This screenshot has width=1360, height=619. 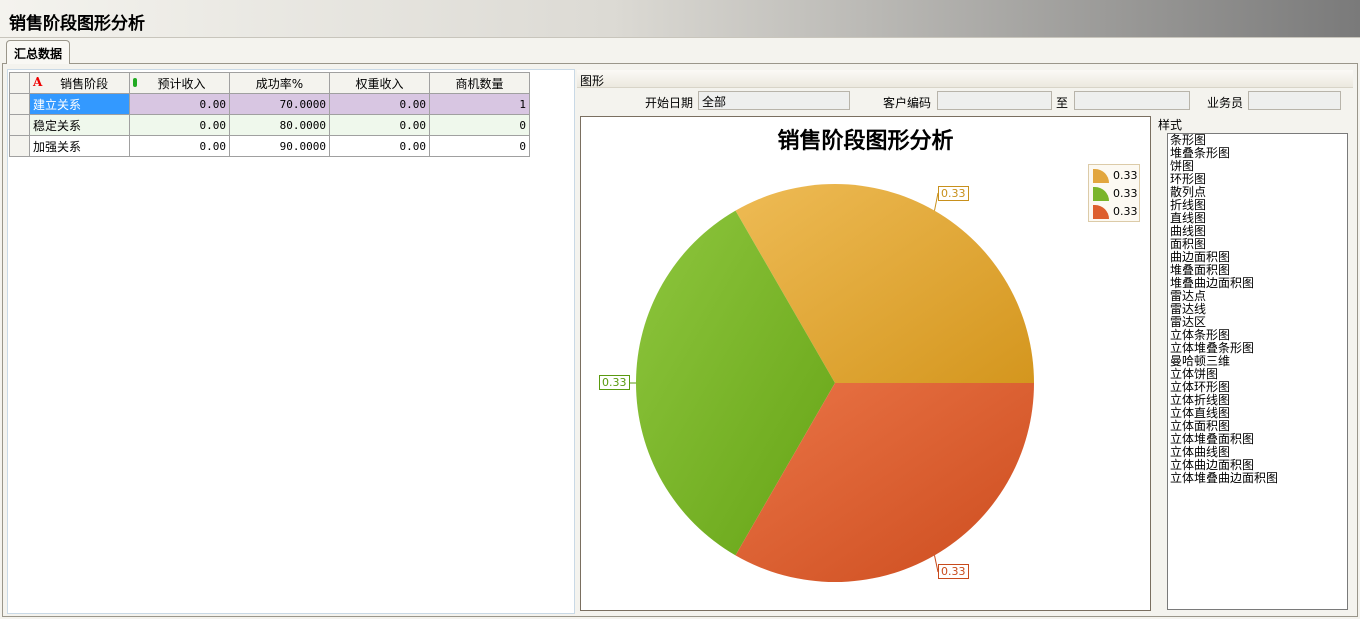 I want to click on text-type-icon: A, so click(x=38, y=81).